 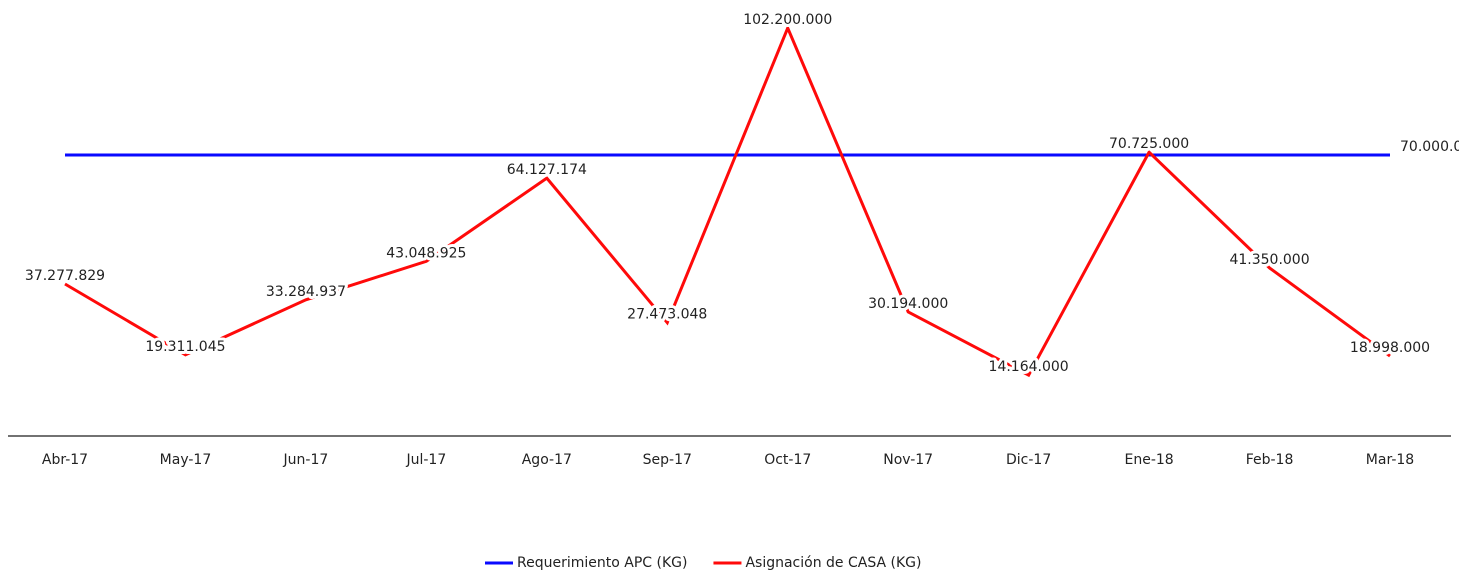 I want to click on x-tick-label: Abr-17, so click(x=65, y=460).